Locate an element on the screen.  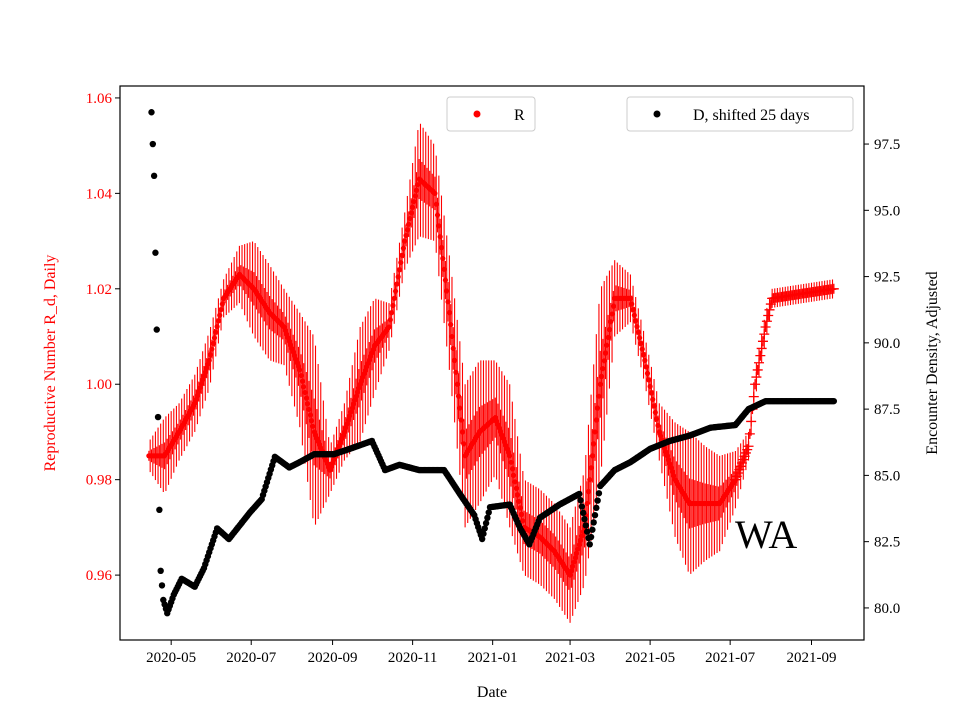
left-y-axis: 0.96 0.98 1.00 1.02 1.04 1.06 is located at coordinates (103, 337).